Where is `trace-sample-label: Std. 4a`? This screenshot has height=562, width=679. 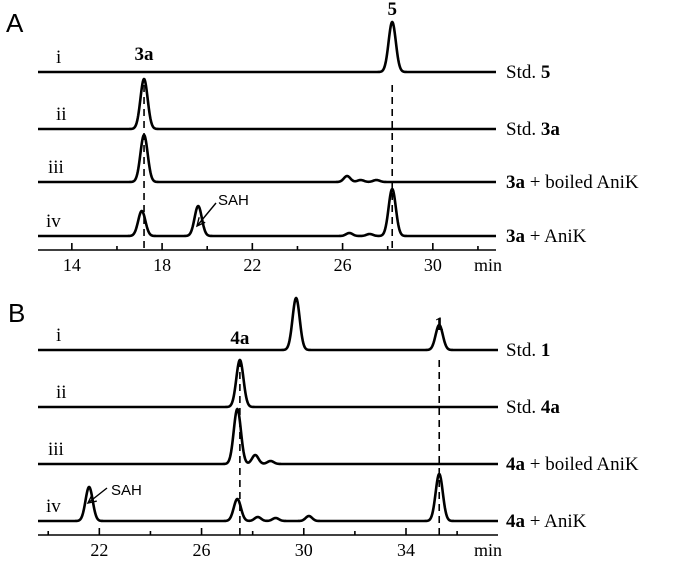
trace-sample-label: Std. 4a is located at coordinates (533, 407).